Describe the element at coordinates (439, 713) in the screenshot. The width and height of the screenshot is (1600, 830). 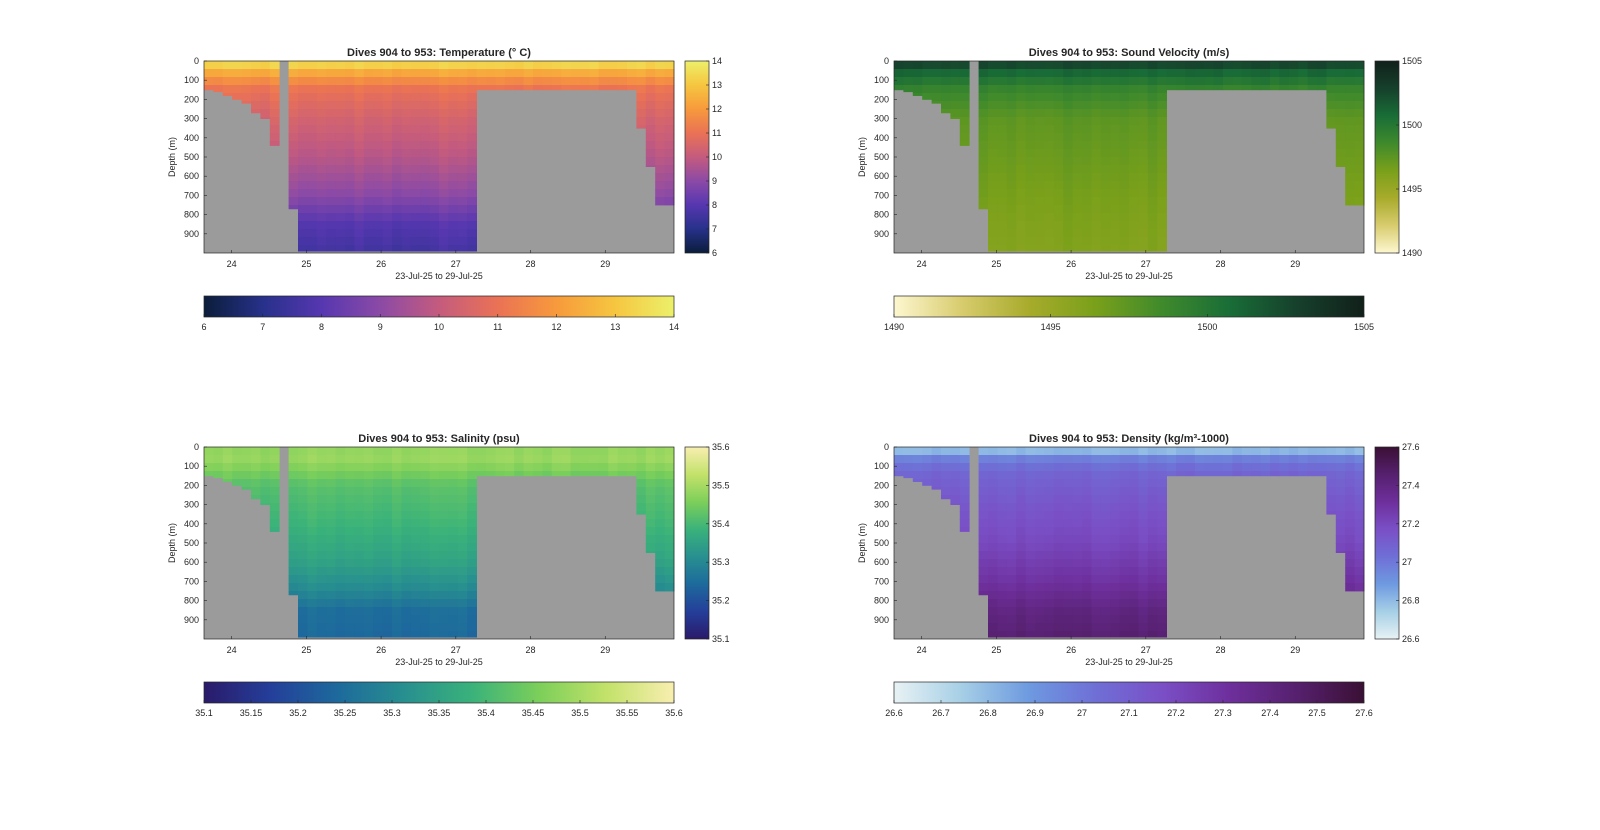
I see `hcolorbar-tick-label: 35.35` at that location.